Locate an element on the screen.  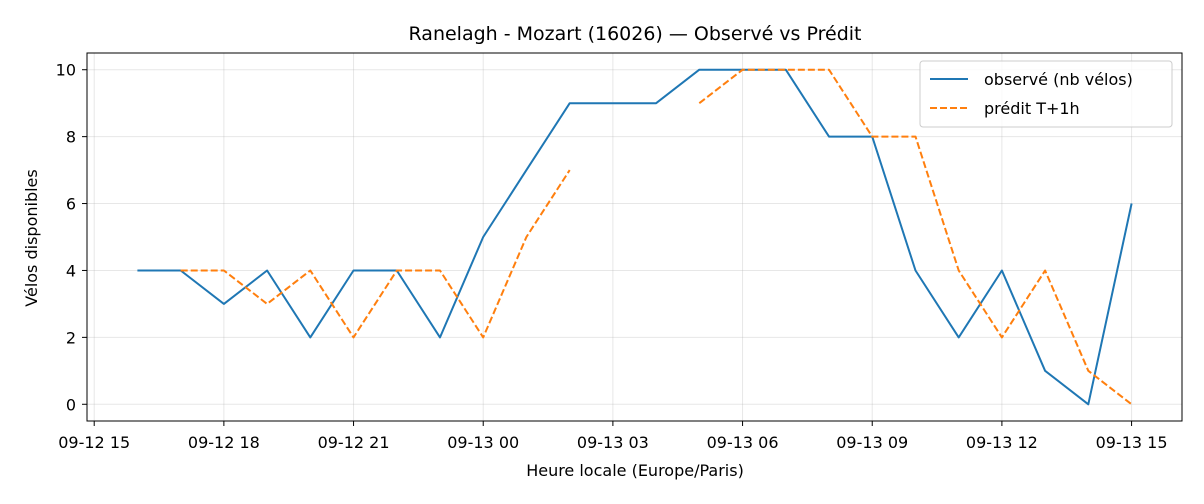
x-tick-label: 09-12 15 is located at coordinates (94, 442).